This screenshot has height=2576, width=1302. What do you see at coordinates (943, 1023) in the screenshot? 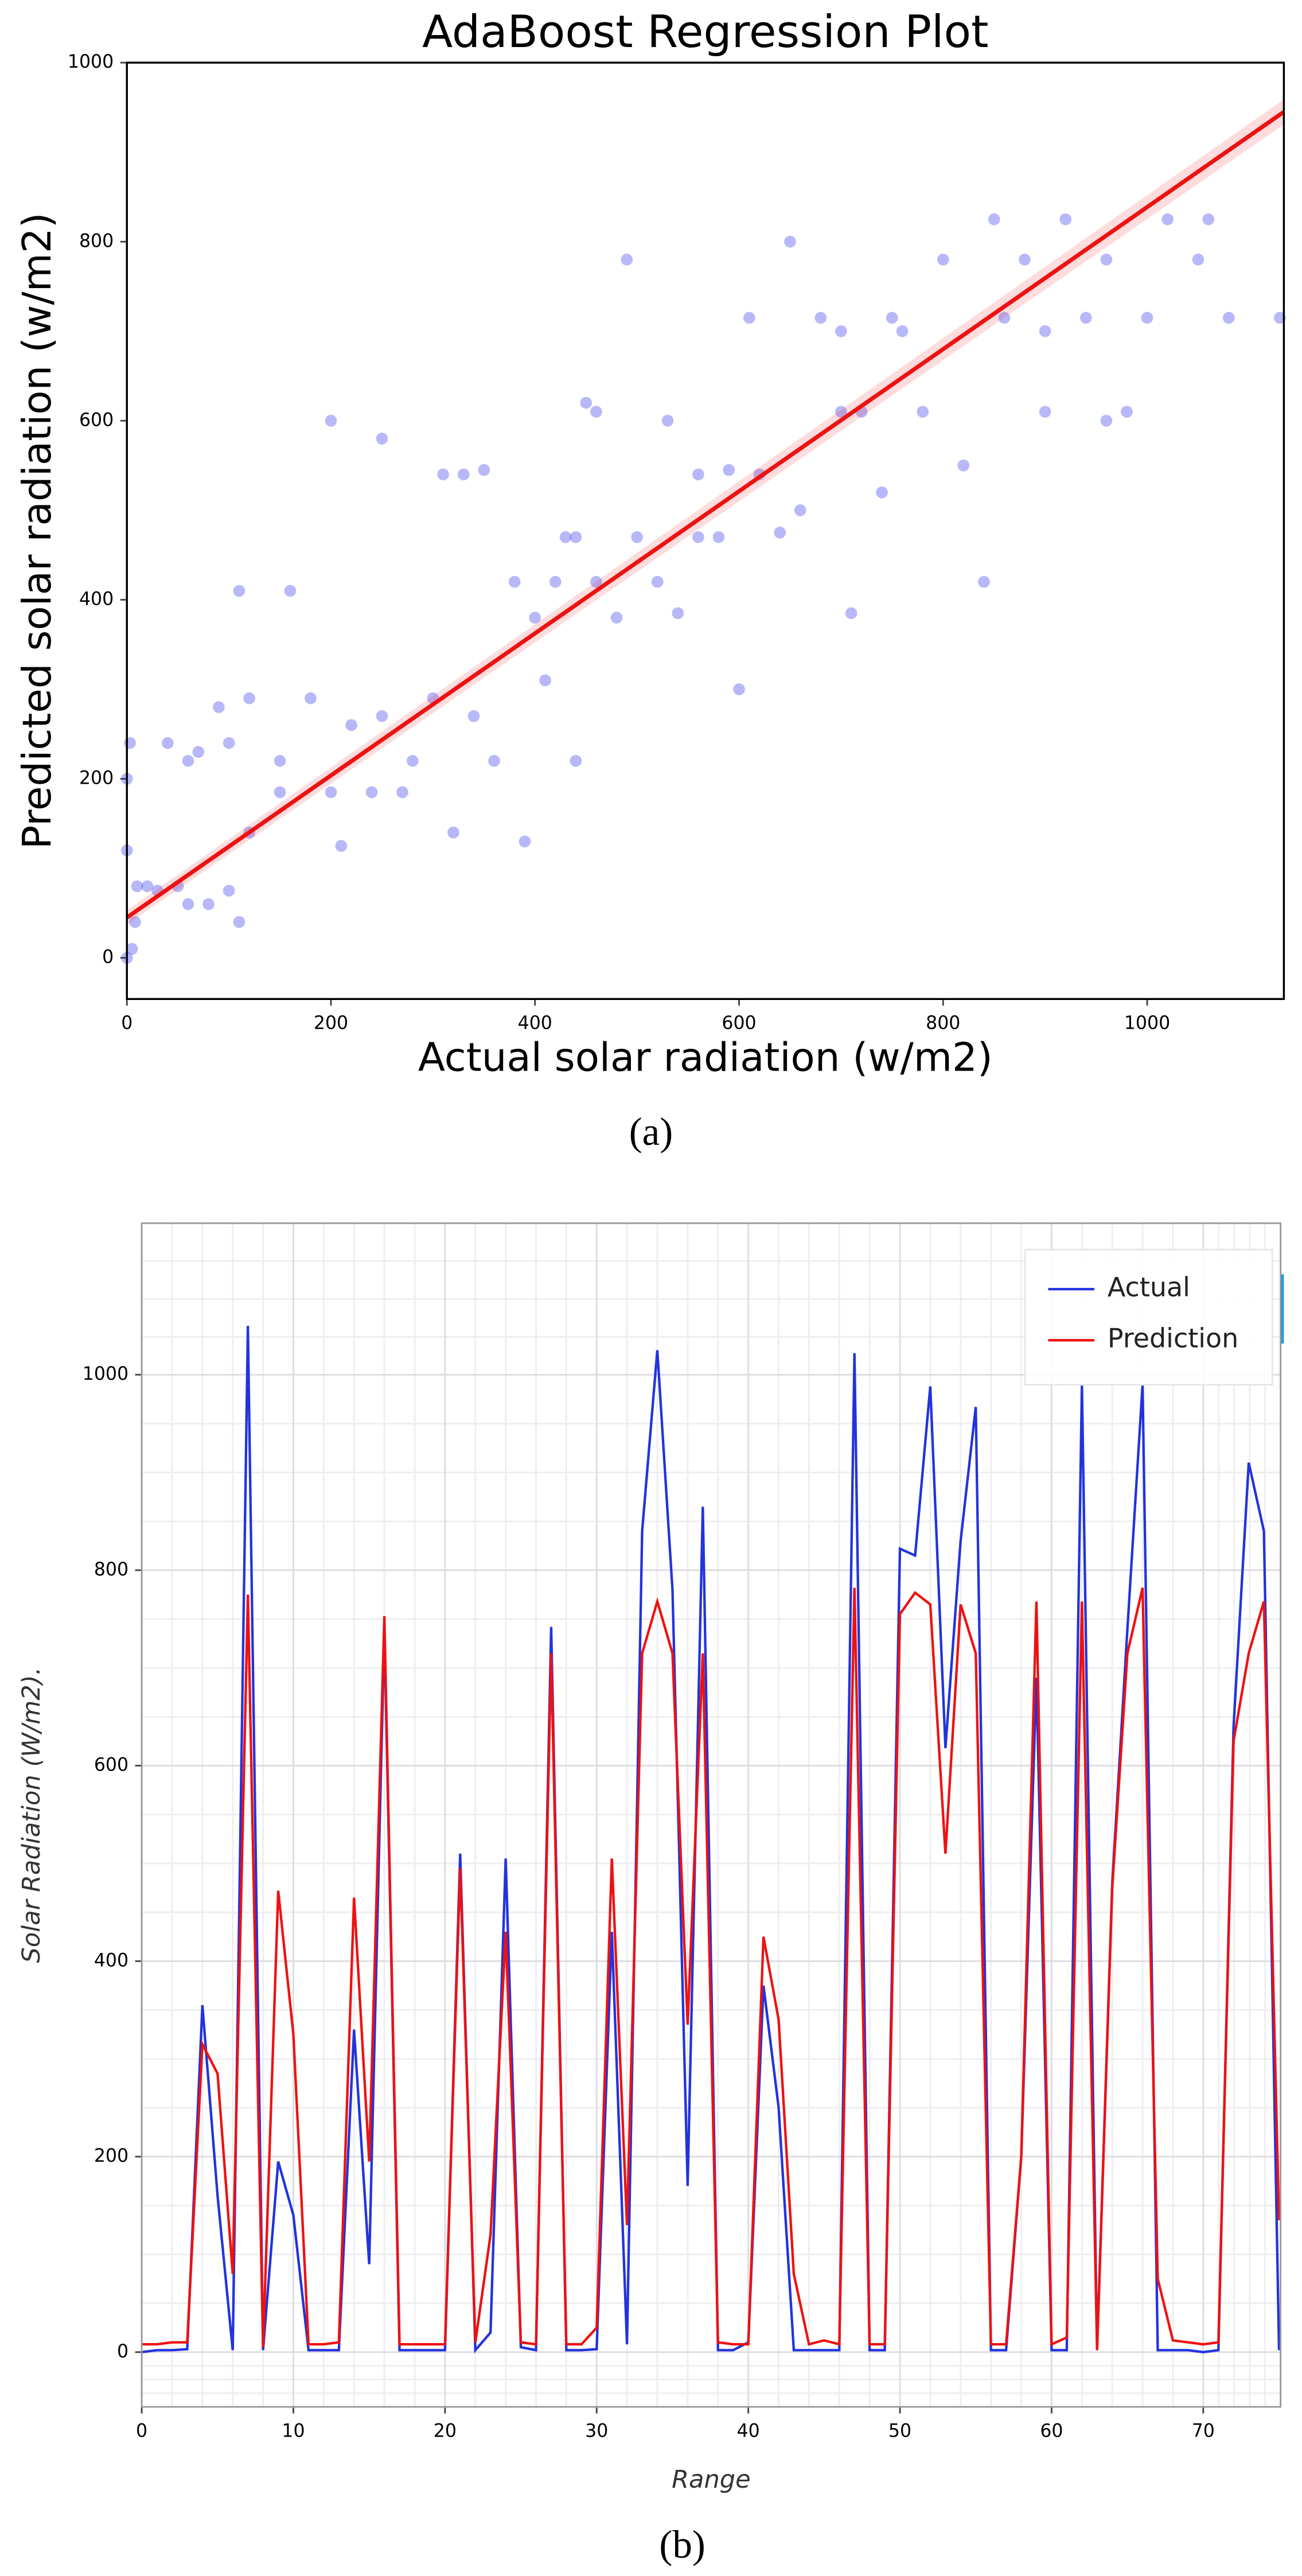
I see `x-tick-label: 800` at bounding box center [943, 1023].